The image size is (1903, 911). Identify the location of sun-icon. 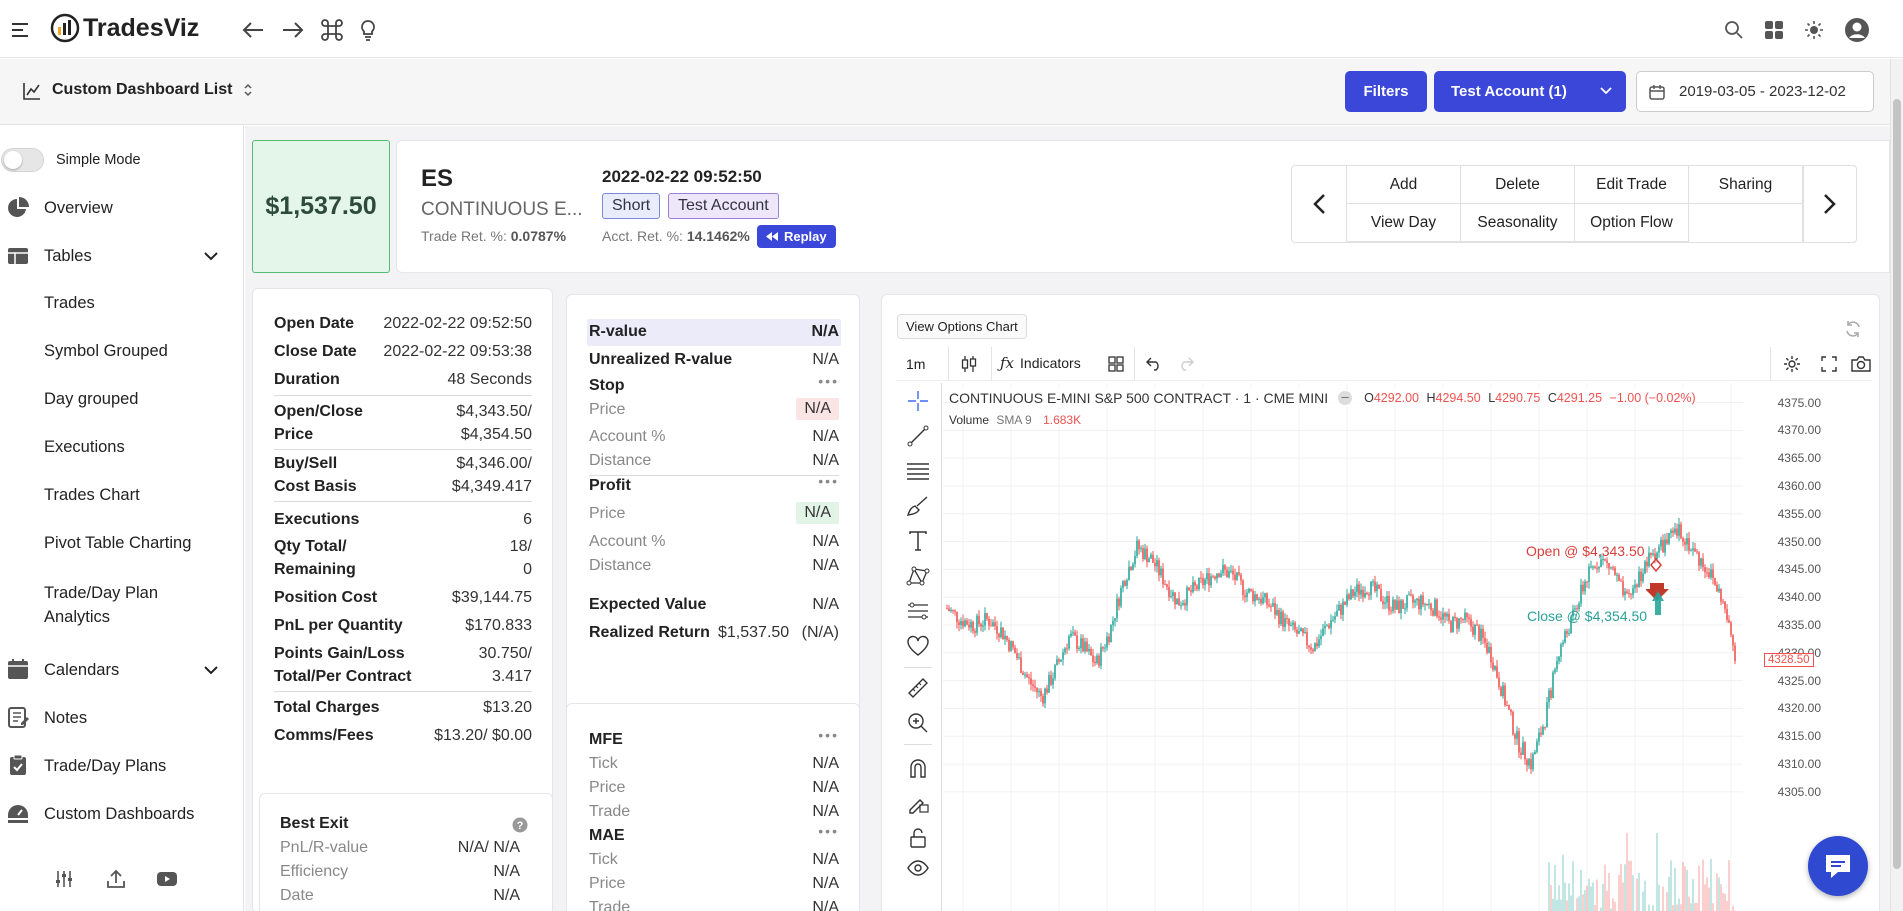
(1814, 30).